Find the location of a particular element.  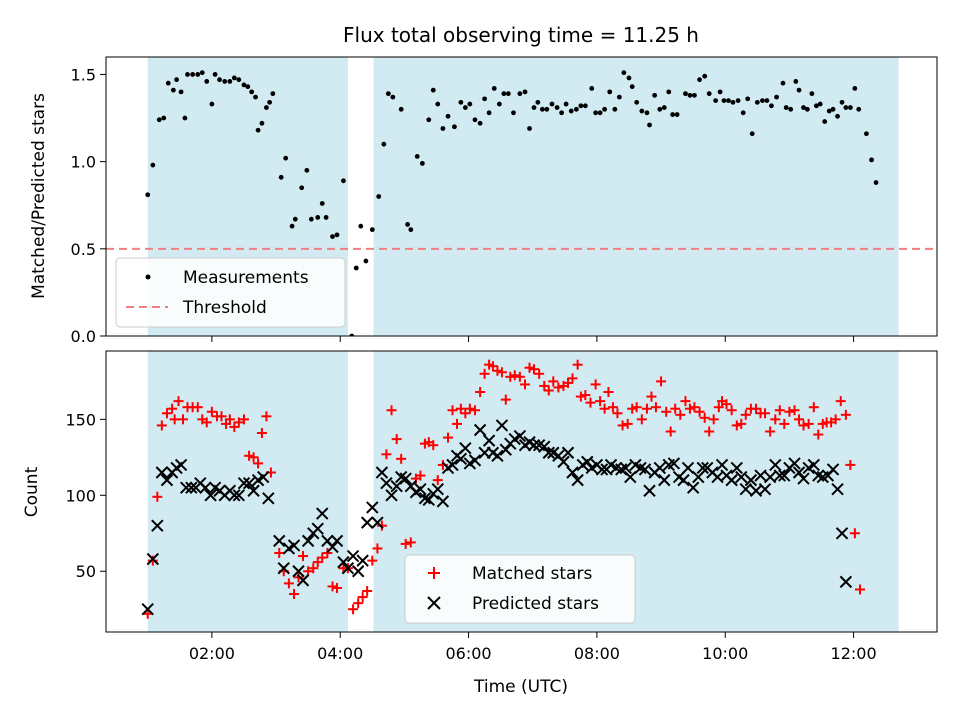

top-legend-frame is located at coordinates (230, 292).